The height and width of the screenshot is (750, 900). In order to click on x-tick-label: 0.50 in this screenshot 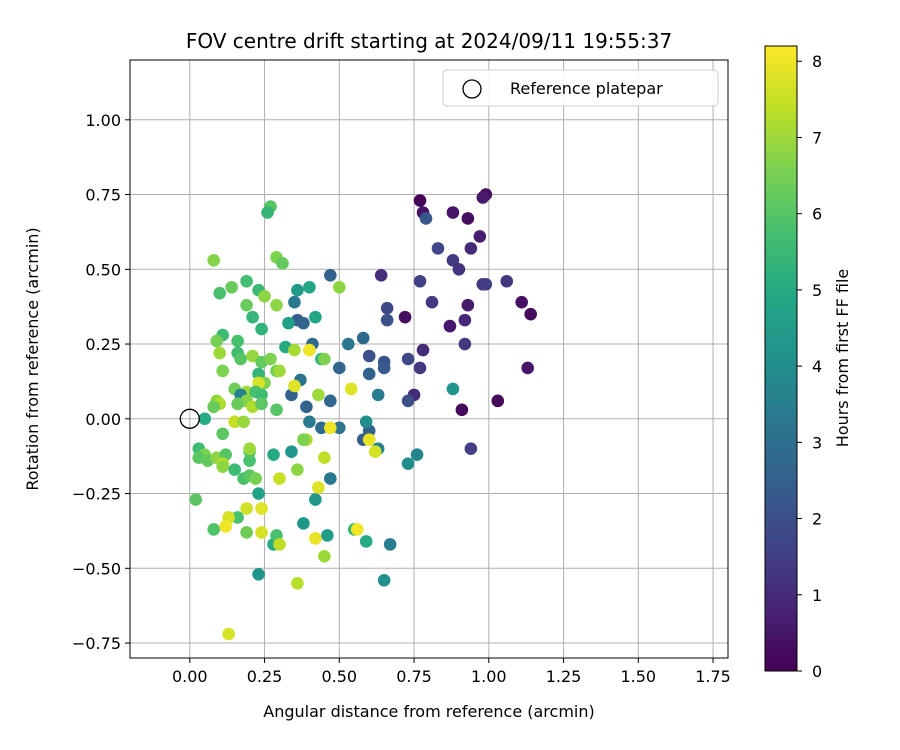, I will do `click(339, 676)`.